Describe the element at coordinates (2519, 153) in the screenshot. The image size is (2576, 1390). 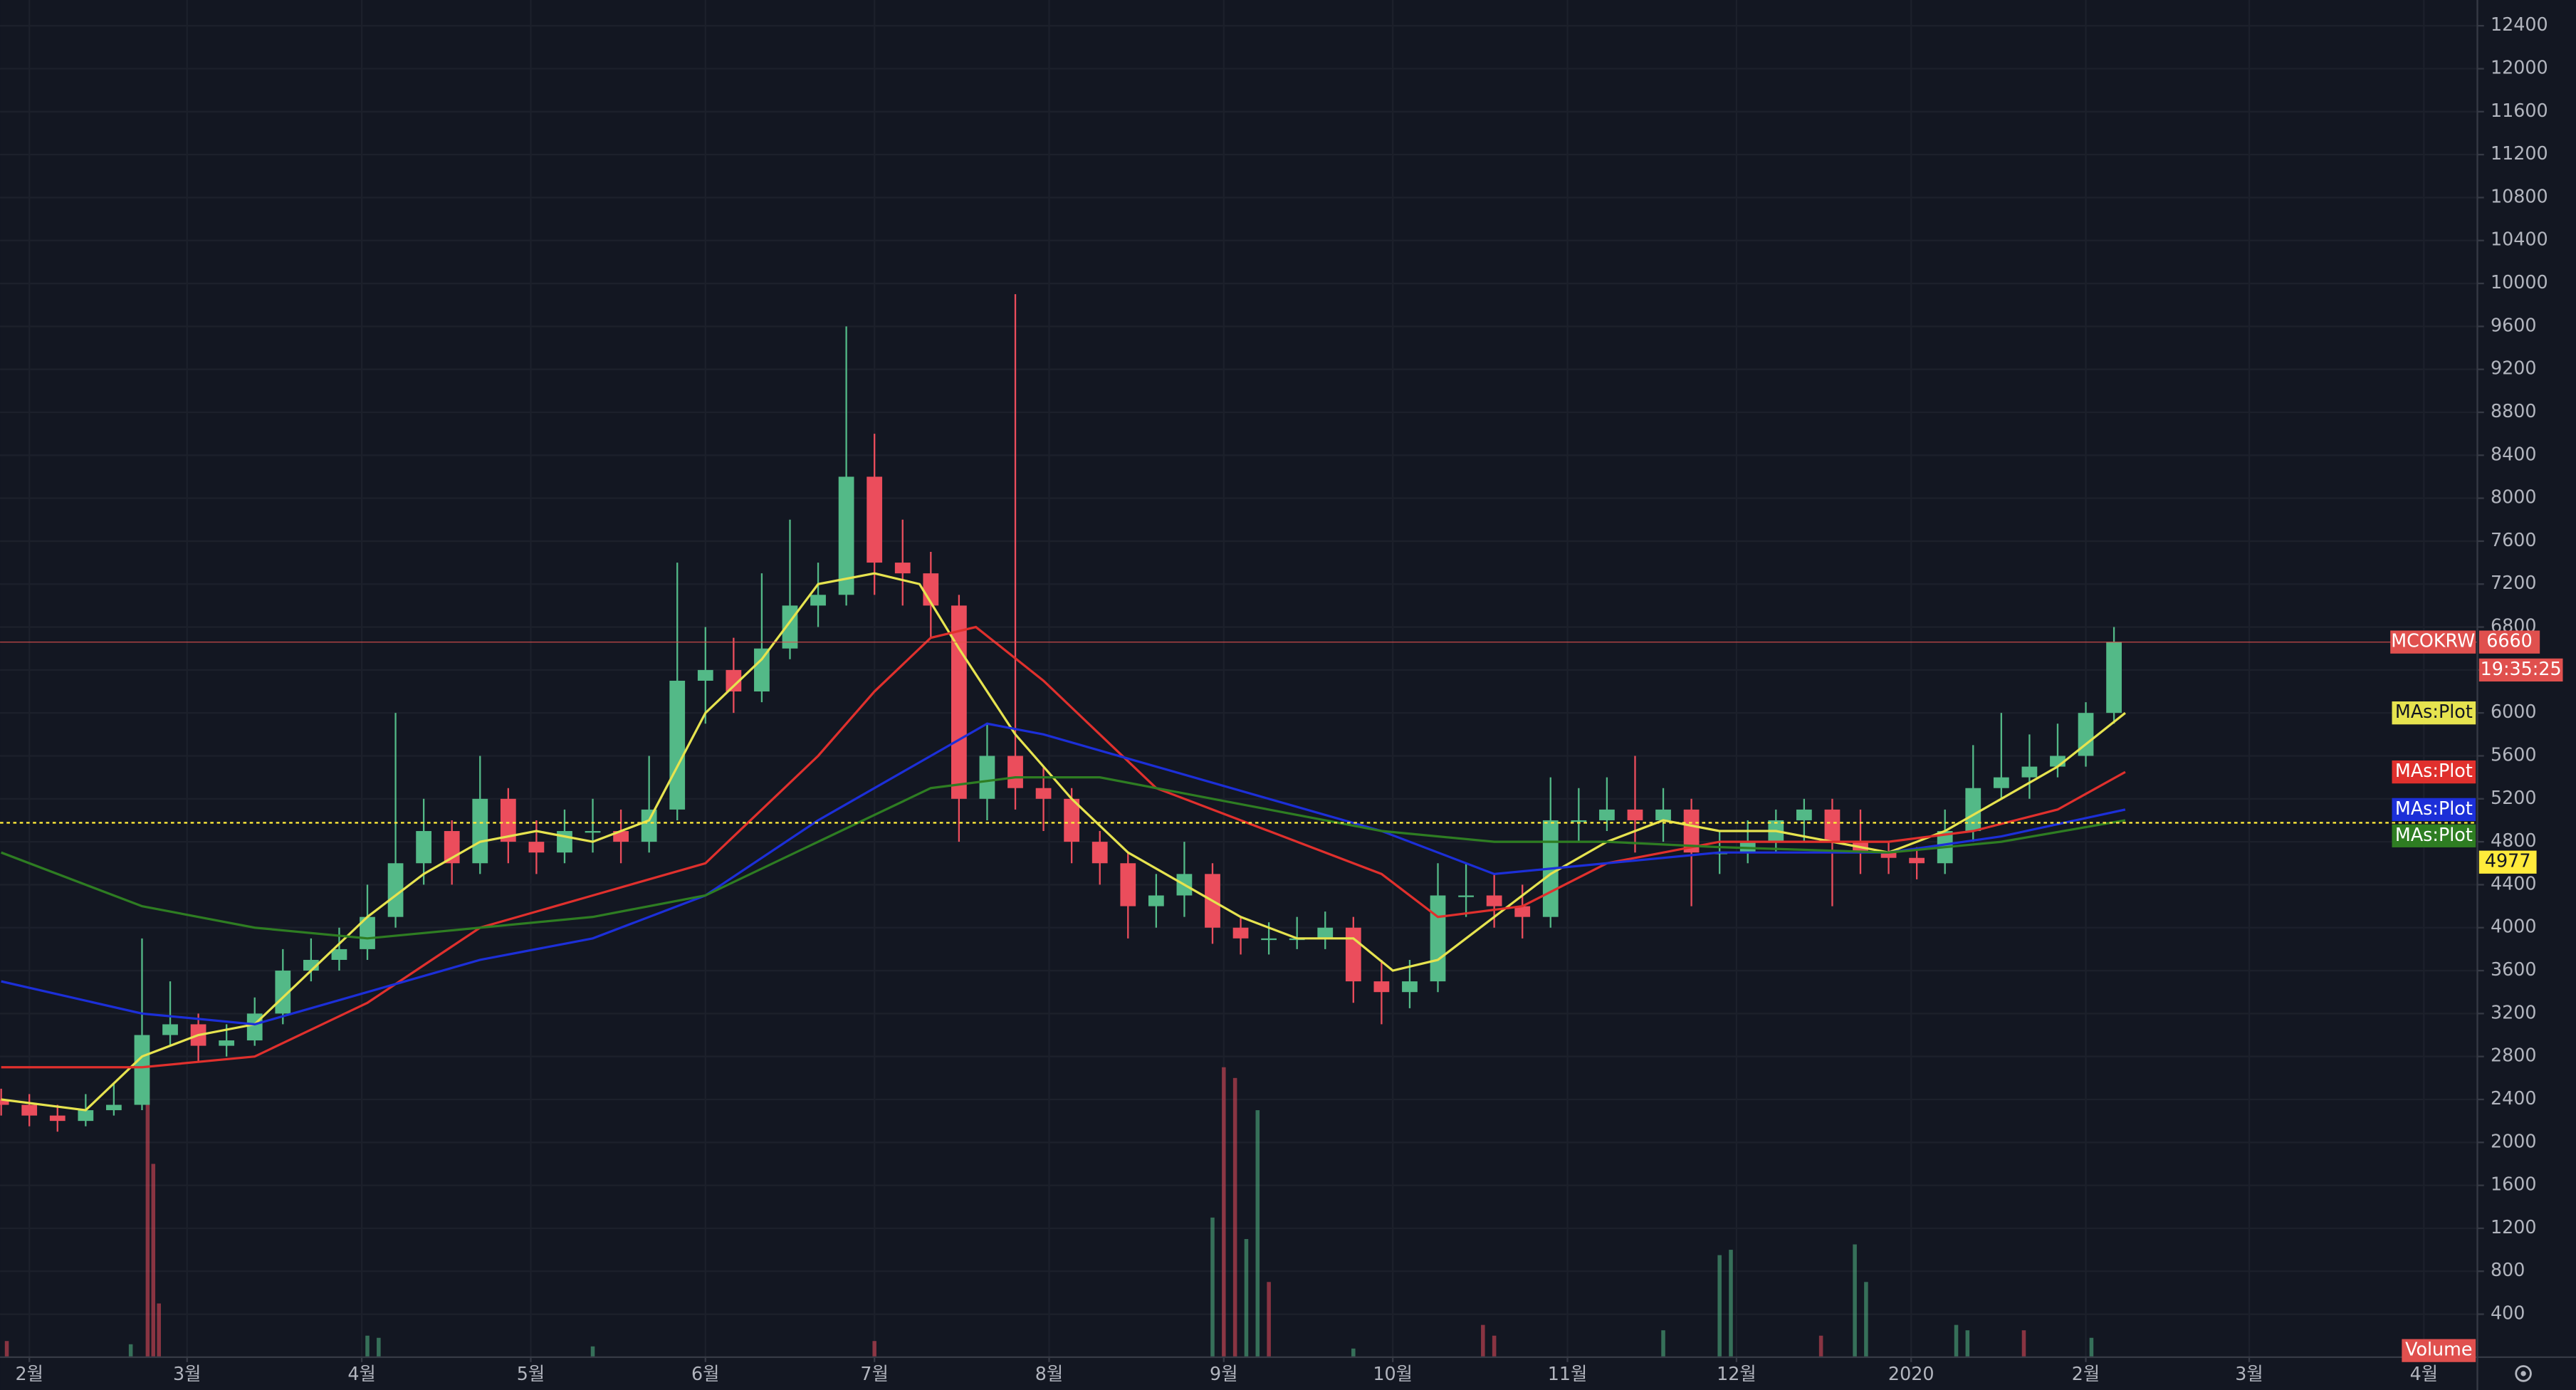
I see `y-tick-label: 11200` at that location.